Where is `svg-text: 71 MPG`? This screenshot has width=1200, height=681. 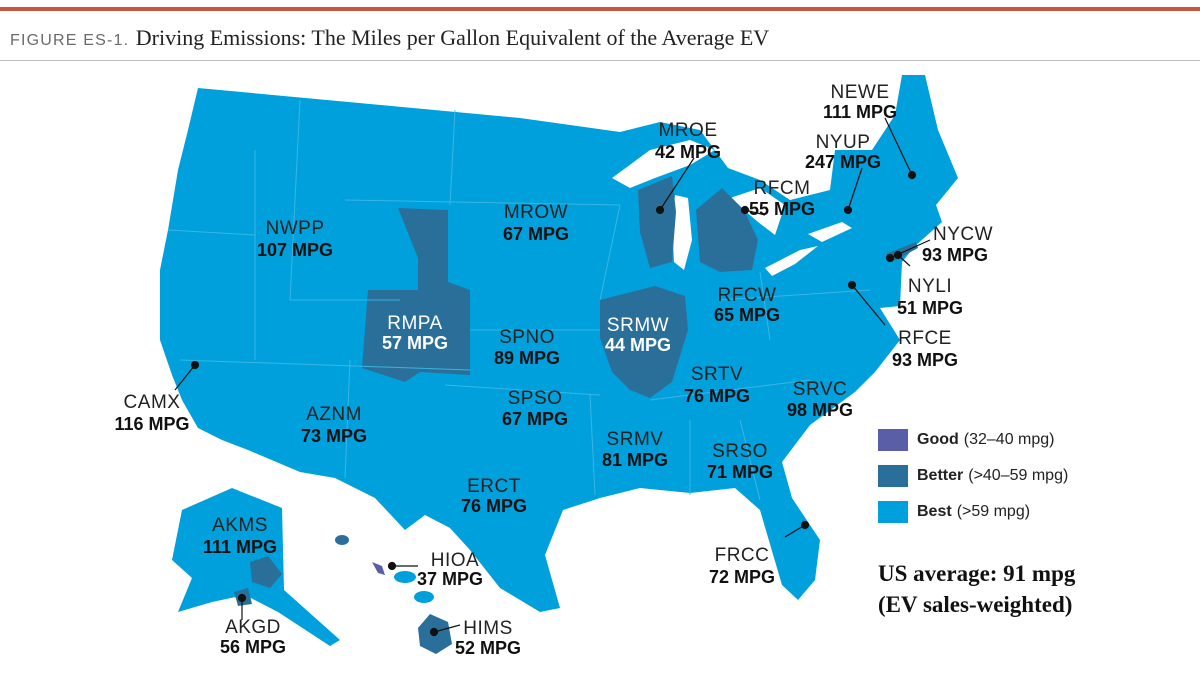
svg-text: 71 MPG is located at coordinates (740, 472).